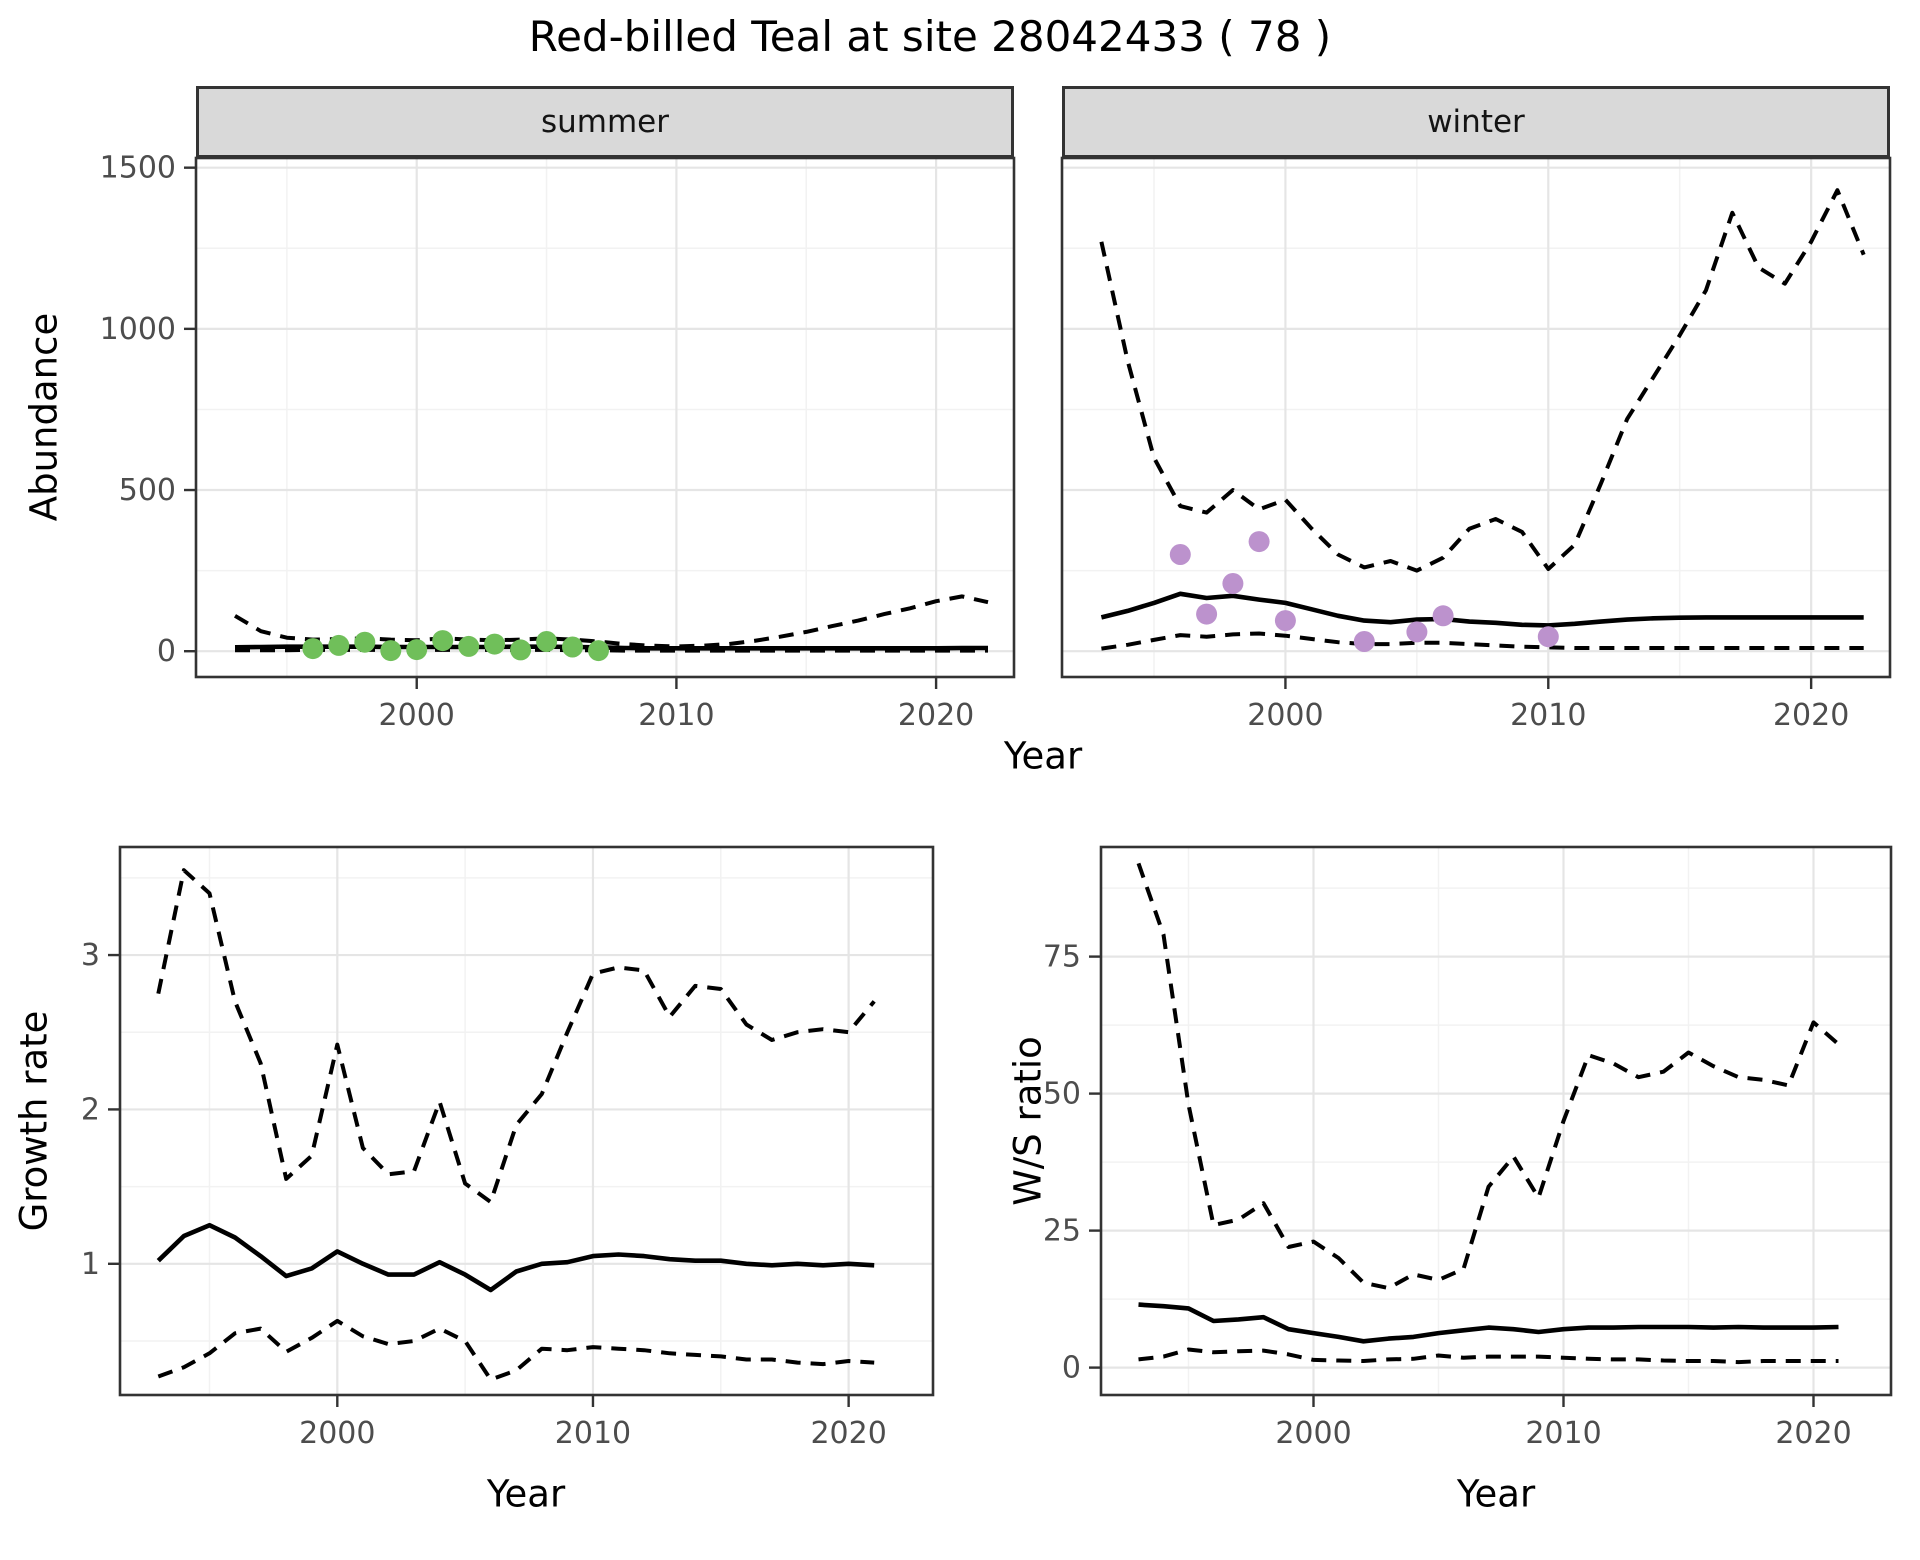  I want to click on x-axis-title-year-top: Year, so click(1043, 756).